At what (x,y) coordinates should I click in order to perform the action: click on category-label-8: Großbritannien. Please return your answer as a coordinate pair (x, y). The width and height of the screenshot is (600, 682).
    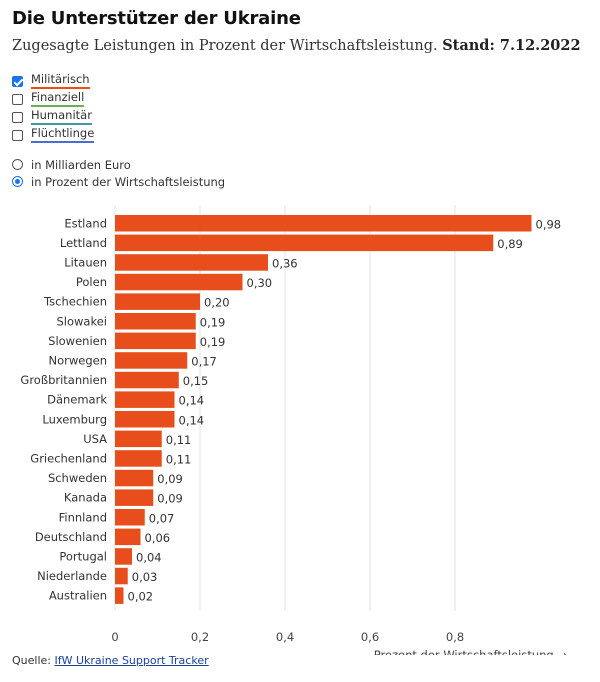
    Looking at the image, I should click on (63, 380).